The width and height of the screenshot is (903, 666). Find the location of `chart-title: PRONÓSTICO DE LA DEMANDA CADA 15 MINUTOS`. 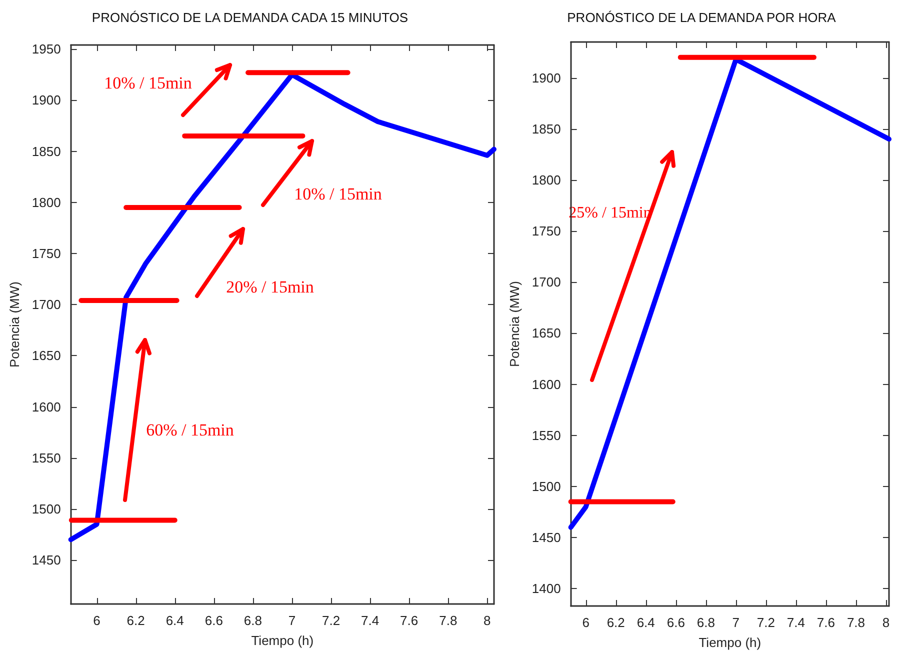

chart-title: PRONÓSTICO DE LA DEMANDA CADA 15 MINUTOS is located at coordinates (250, 17).